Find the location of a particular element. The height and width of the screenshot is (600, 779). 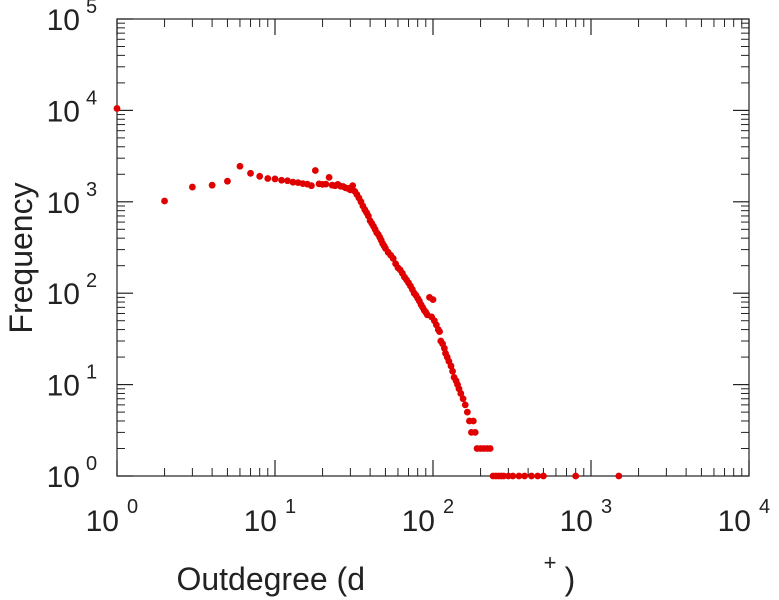

x-tick-label-exponent: 0 is located at coordinates (132, 507).